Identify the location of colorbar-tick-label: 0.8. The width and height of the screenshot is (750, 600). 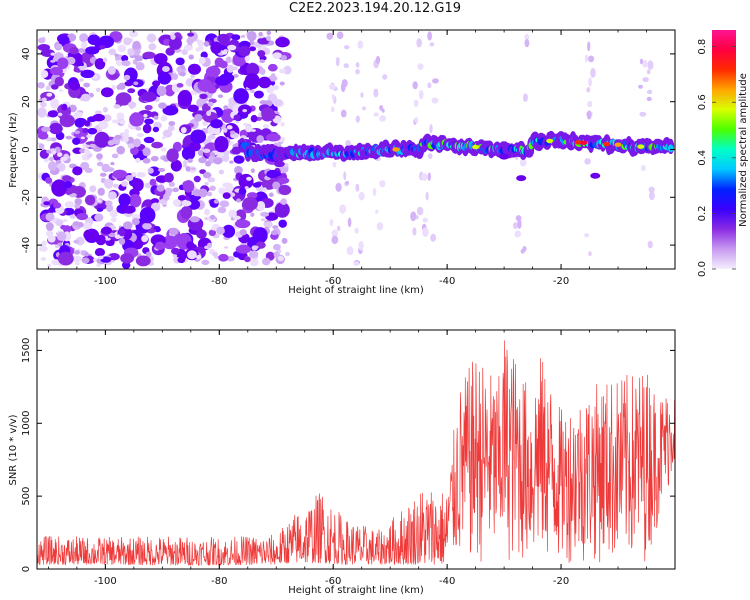
(702, 47).